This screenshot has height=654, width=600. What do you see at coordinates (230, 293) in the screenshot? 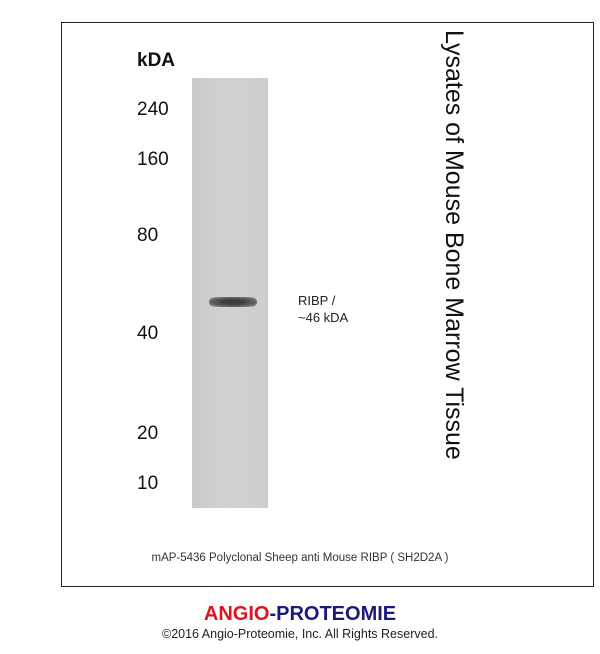
I see `blot-lane` at bounding box center [230, 293].